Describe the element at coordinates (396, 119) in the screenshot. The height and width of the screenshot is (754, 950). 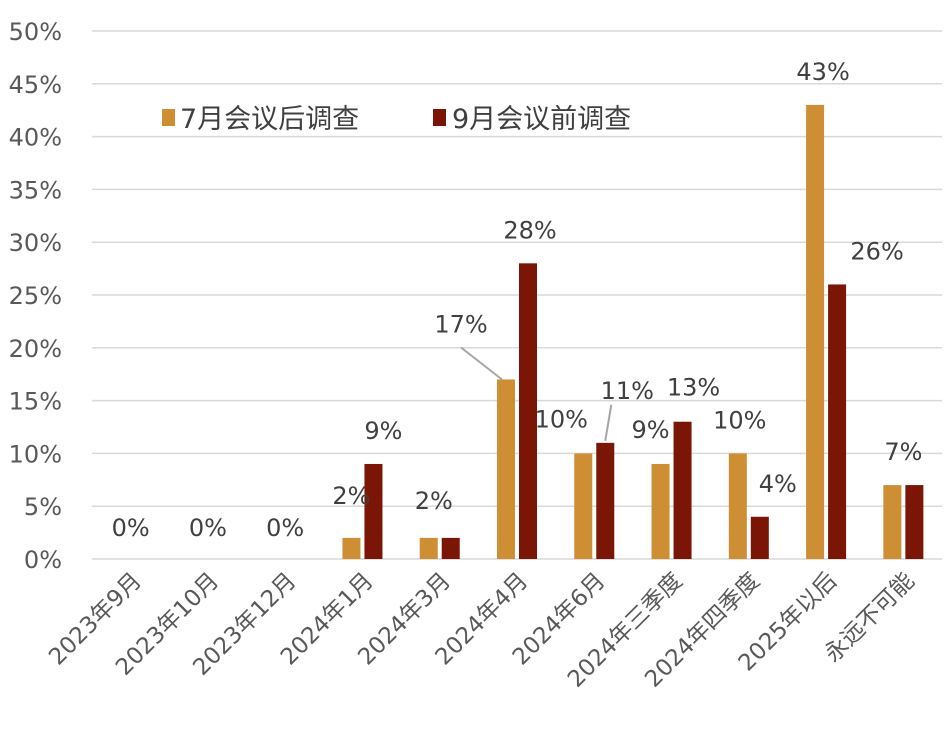
I see `legend: 7月会议后调查 9月会议前调查` at that location.